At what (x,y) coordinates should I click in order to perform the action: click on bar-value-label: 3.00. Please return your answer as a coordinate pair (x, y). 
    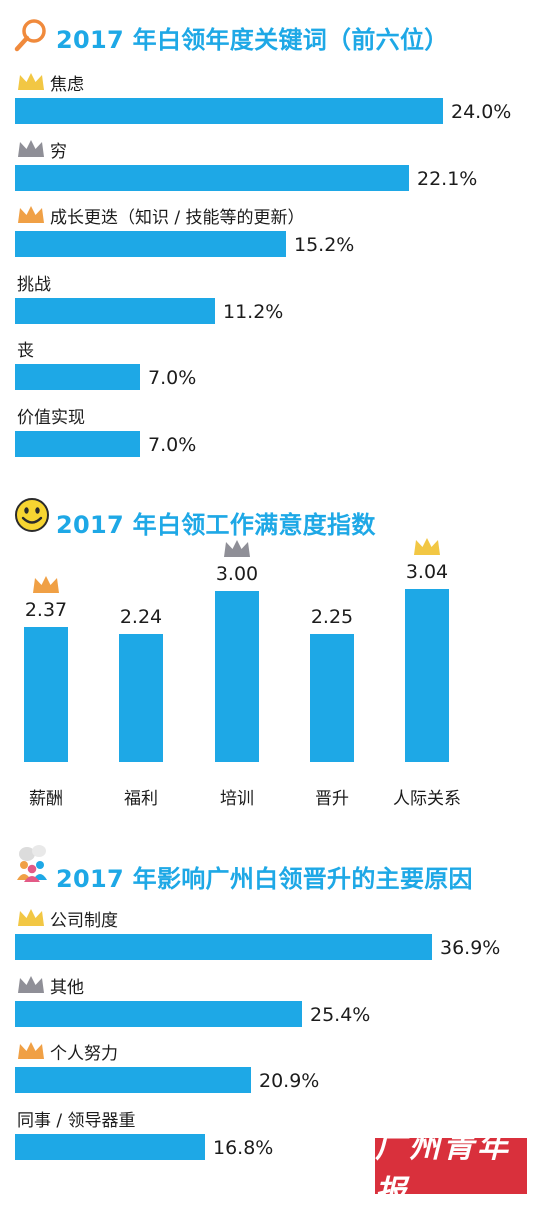
    Looking at the image, I should click on (237, 574).